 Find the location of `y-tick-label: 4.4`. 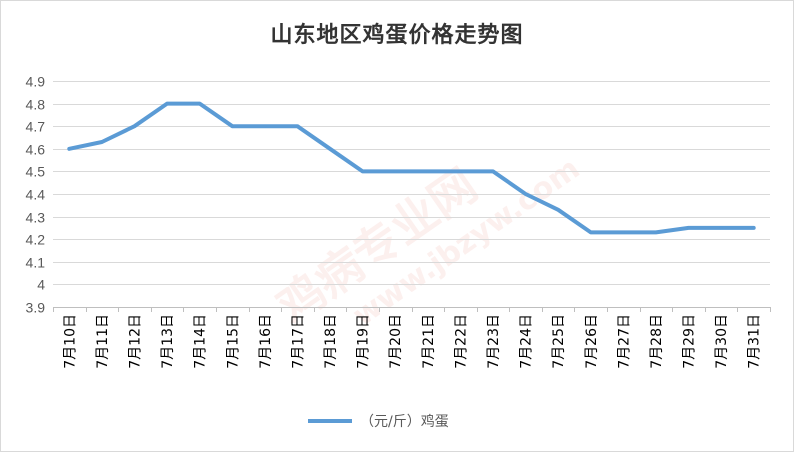

y-tick-label: 4.4 is located at coordinates (36, 195).